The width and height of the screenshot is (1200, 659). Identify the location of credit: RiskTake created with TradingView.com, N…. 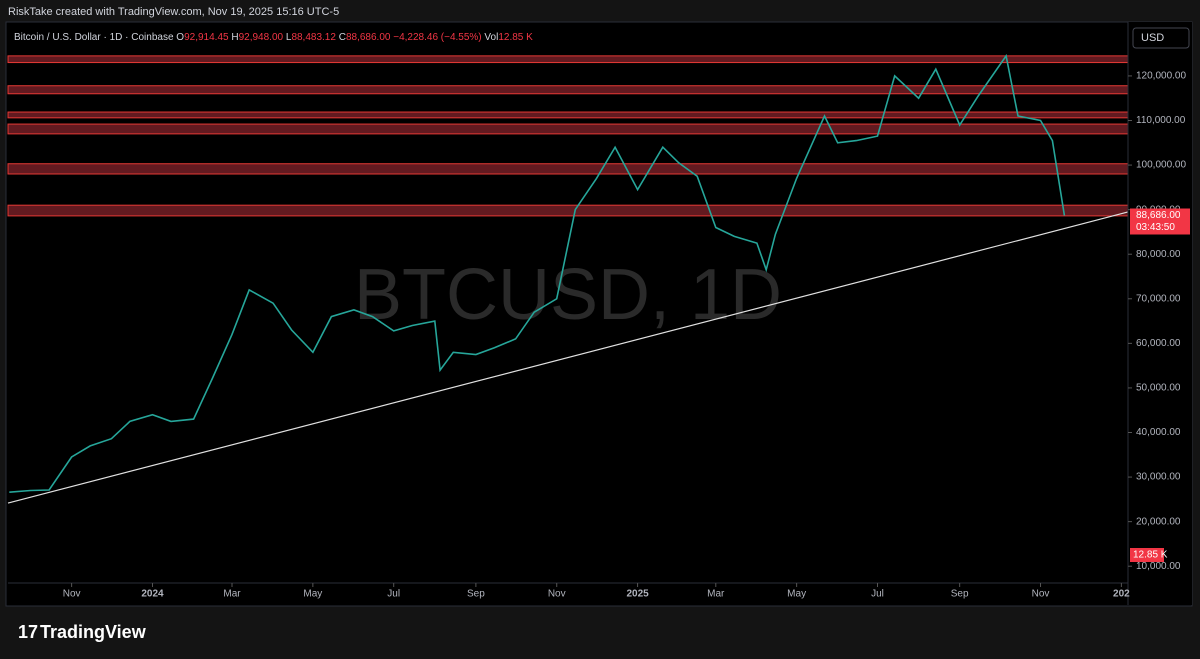
(173, 12).